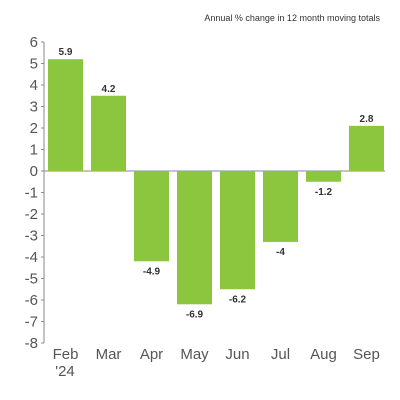  I want to click on x-label-feb: Feb, so click(66, 354).